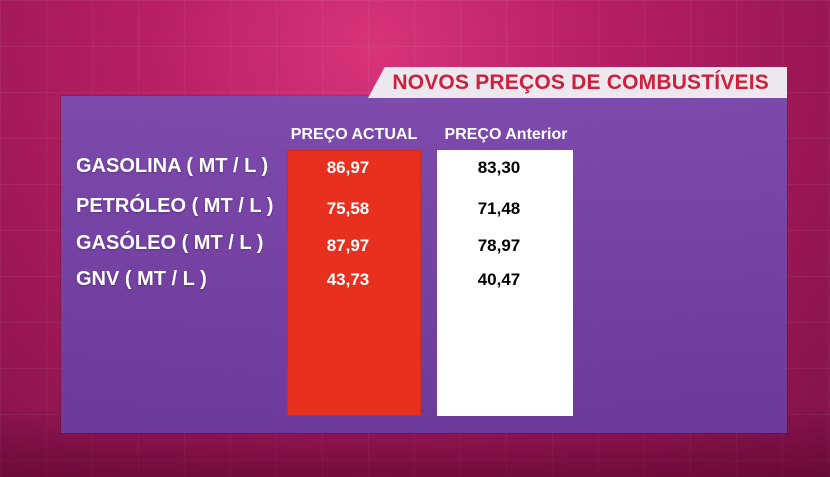 The height and width of the screenshot is (477, 830). I want to click on row-label-gnv: GNV ( MT / L ), so click(141, 279).